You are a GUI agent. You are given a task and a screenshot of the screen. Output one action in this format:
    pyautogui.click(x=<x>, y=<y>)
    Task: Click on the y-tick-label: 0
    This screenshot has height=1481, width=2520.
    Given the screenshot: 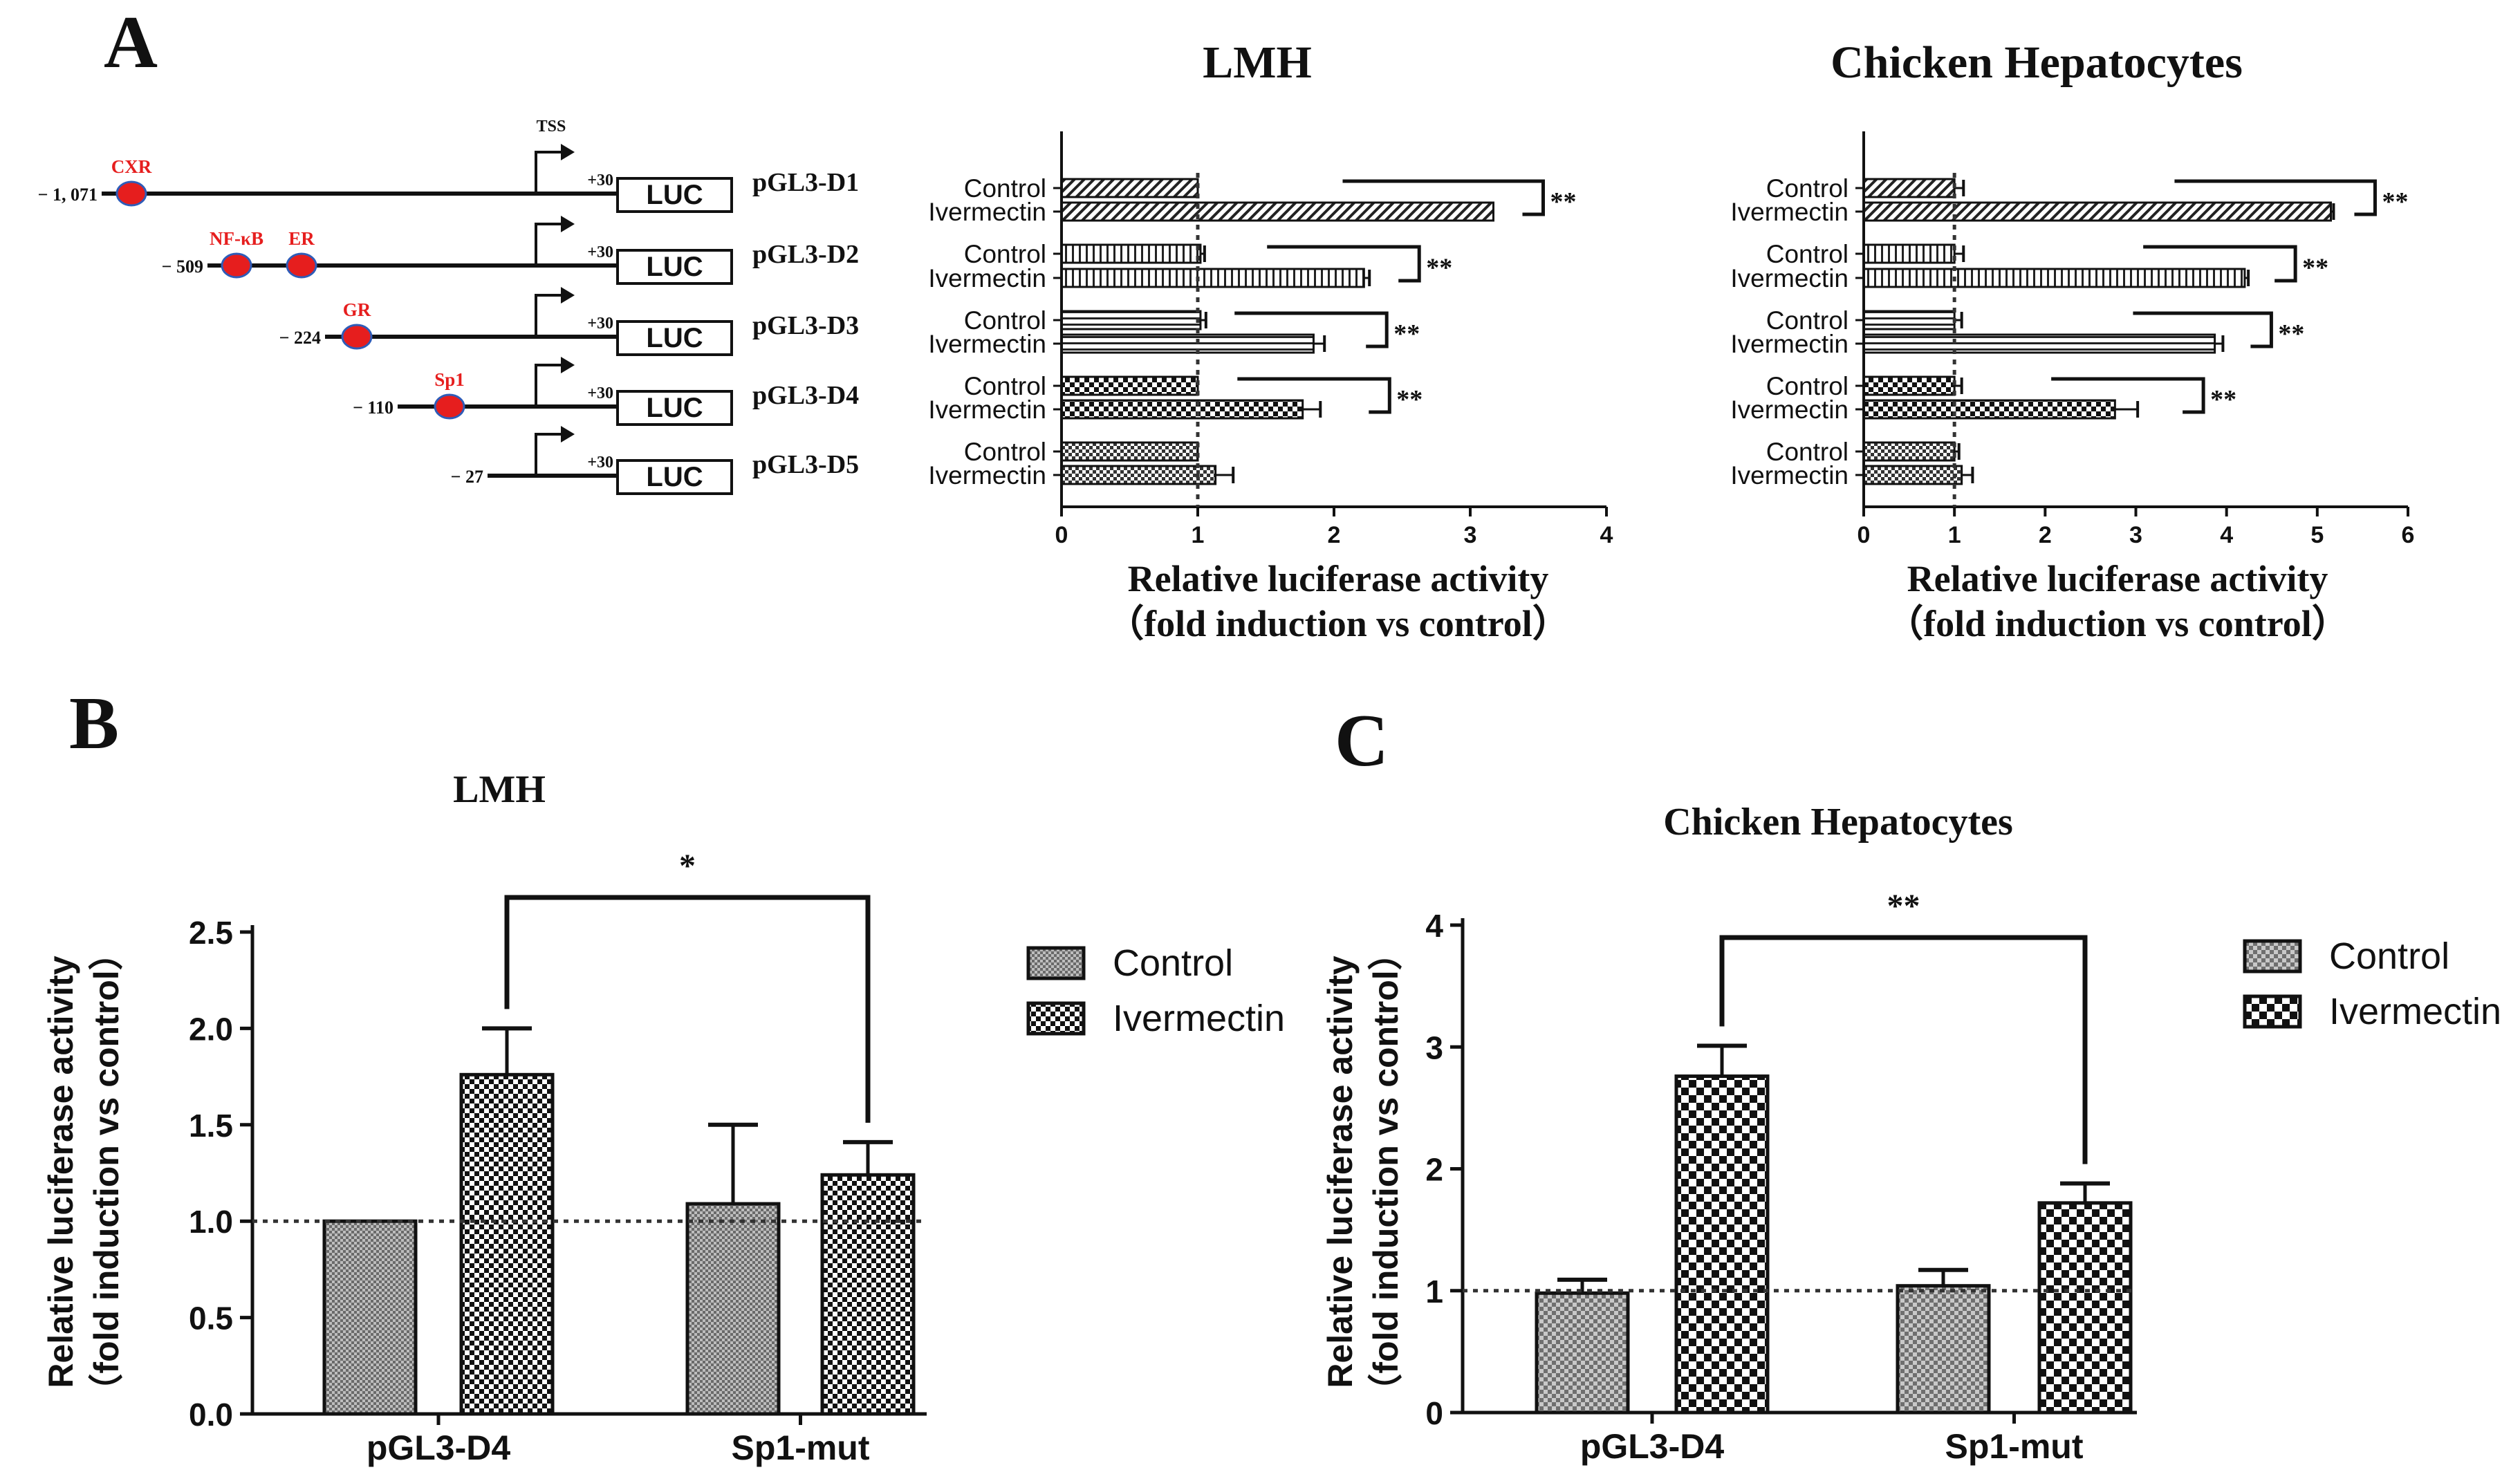 What is the action you would take?
    pyautogui.click(x=1434, y=1413)
    